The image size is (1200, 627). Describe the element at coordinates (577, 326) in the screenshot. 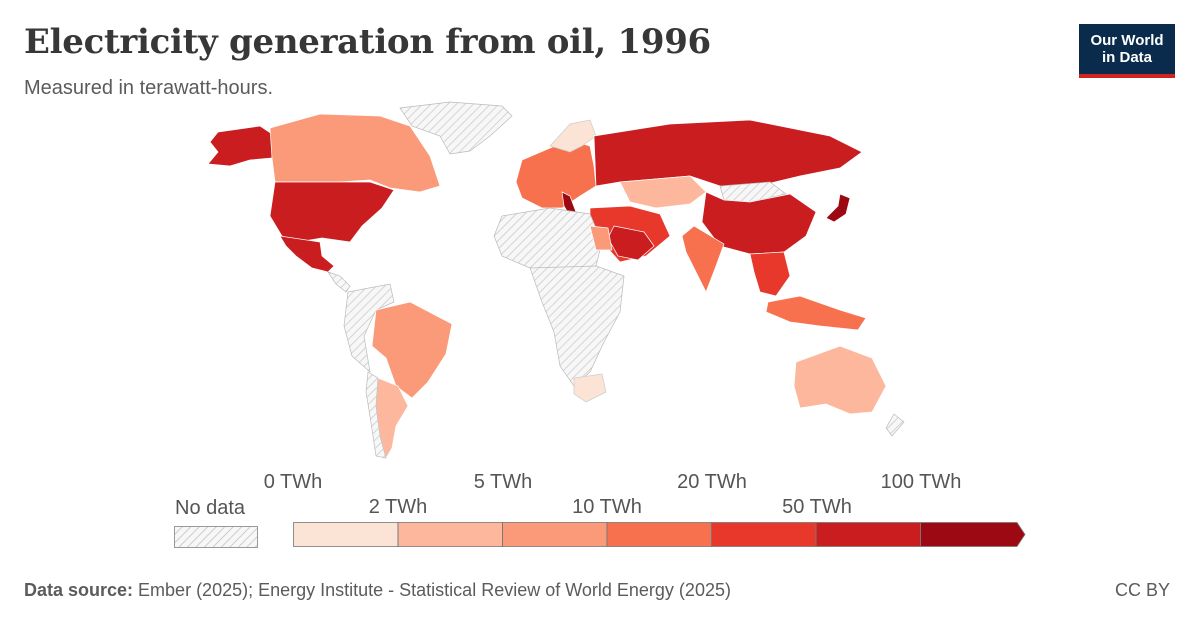

I see `region-sub-saharan-africa` at that location.